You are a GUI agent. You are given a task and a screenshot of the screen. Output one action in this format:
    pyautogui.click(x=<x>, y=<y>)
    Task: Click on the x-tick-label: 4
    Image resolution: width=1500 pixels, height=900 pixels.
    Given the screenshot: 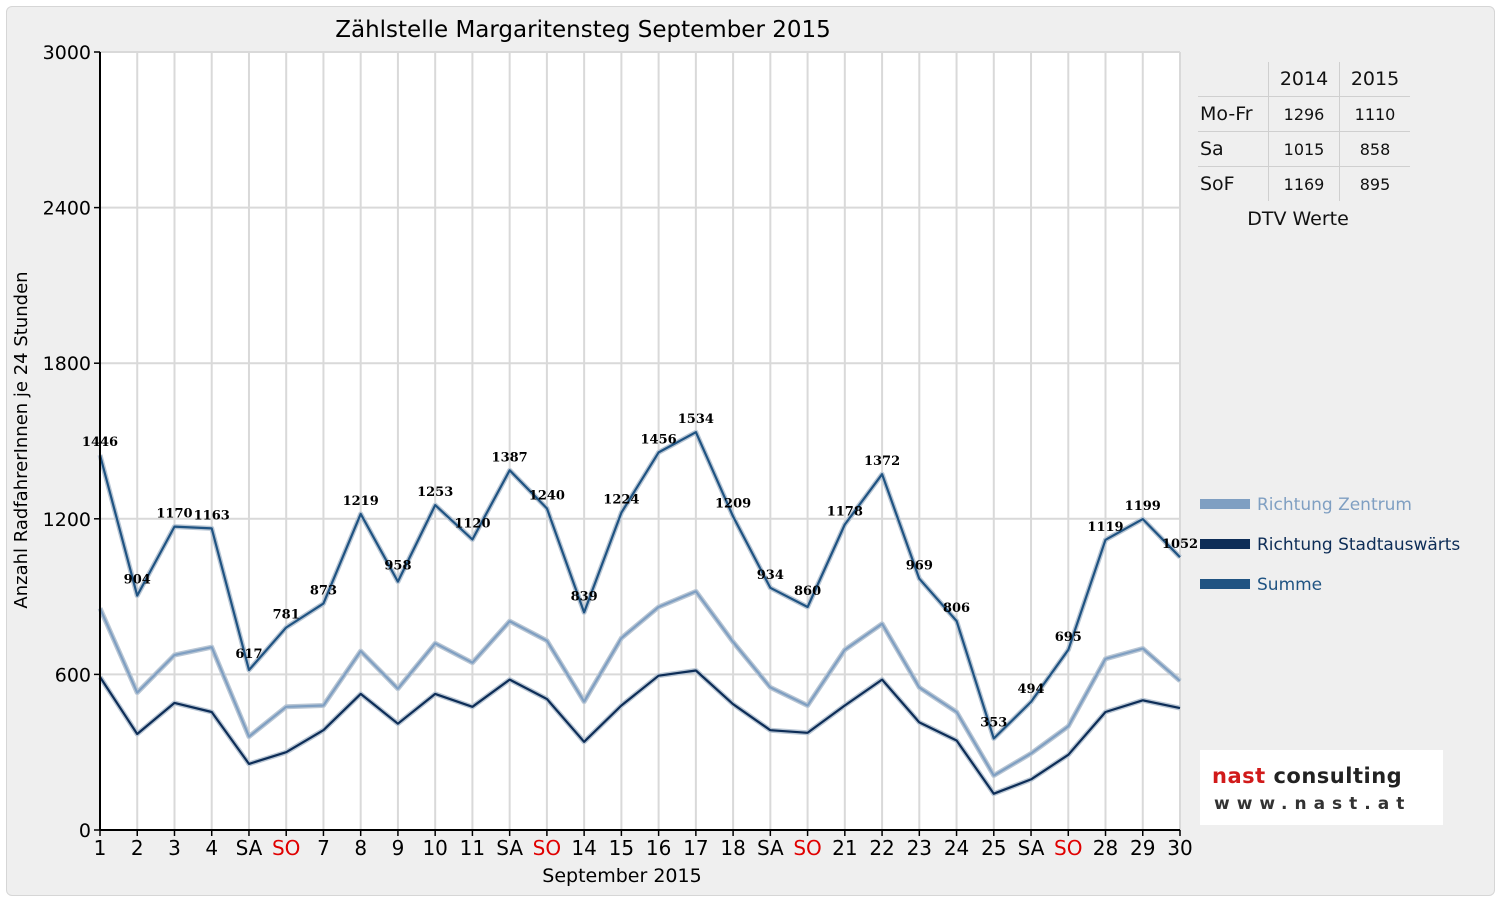 What is the action you would take?
    pyautogui.click(x=211, y=848)
    